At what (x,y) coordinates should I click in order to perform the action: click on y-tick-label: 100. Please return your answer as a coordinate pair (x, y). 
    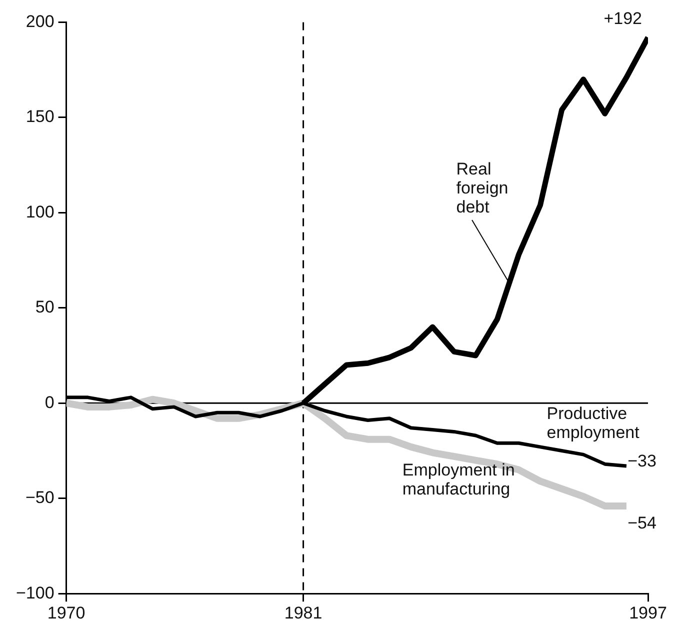
    Looking at the image, I should click on (40, 212).